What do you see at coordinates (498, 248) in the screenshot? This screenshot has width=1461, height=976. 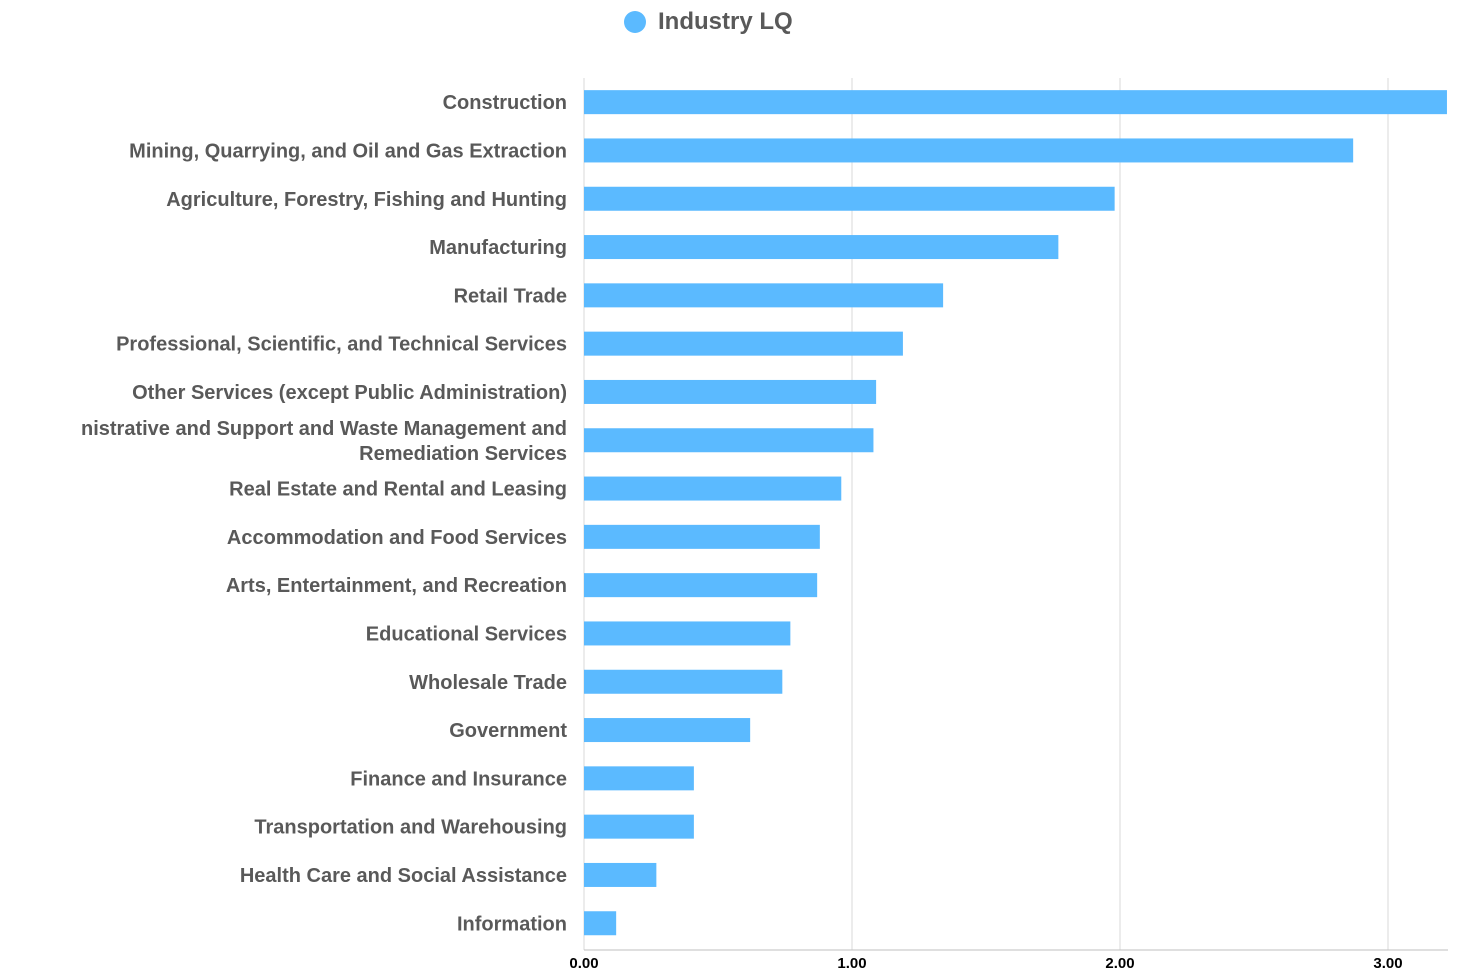 I see `category-label: Manufacturing` at bounding box center [498, 248].